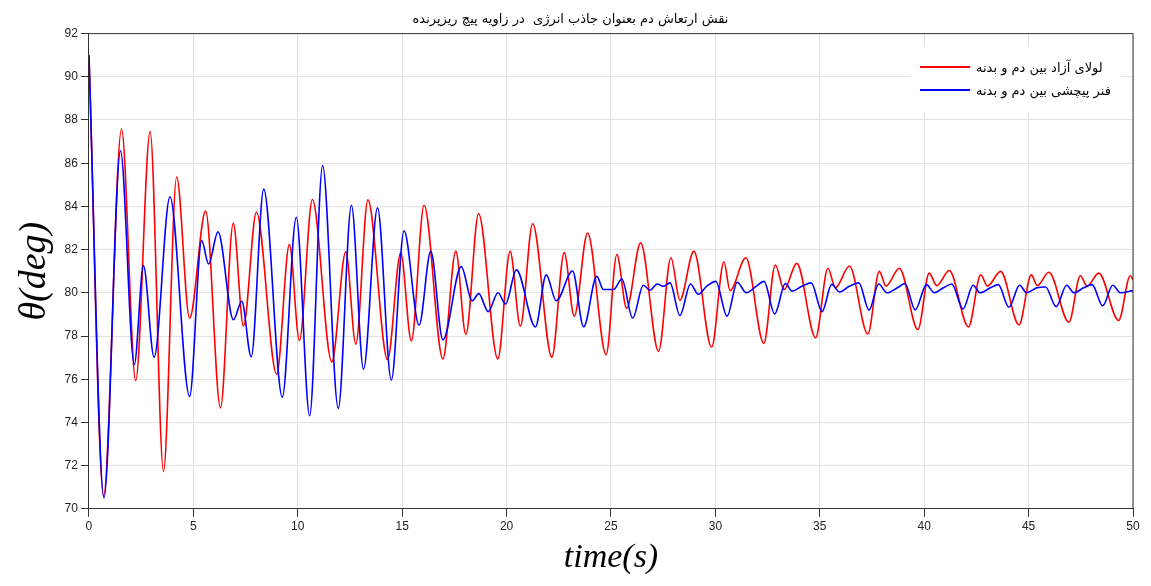  I want to click on x-tick-label: 10, so click(298, 526).